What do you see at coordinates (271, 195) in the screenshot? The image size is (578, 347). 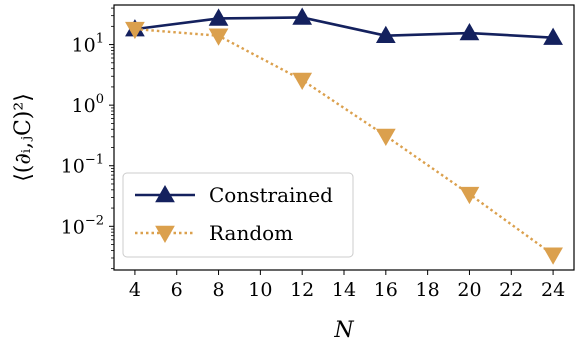 I see `legend-label: Constrained` at bounding box center [271, 195].